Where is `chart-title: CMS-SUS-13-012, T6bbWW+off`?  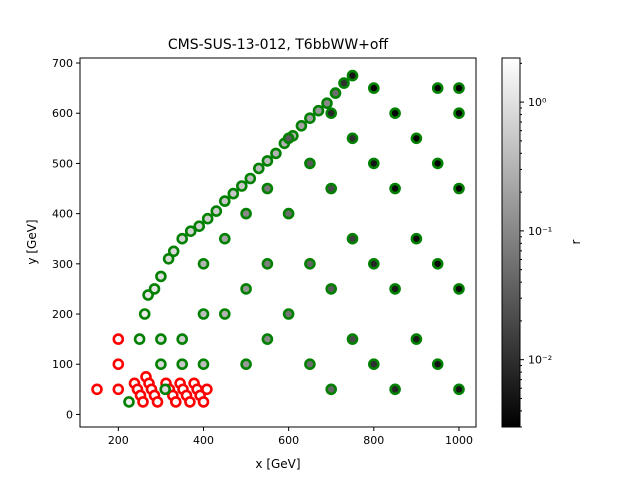 chart-title: CMS-SUS-13-012, T6bbWW+off is located at coordinates (278, 45).